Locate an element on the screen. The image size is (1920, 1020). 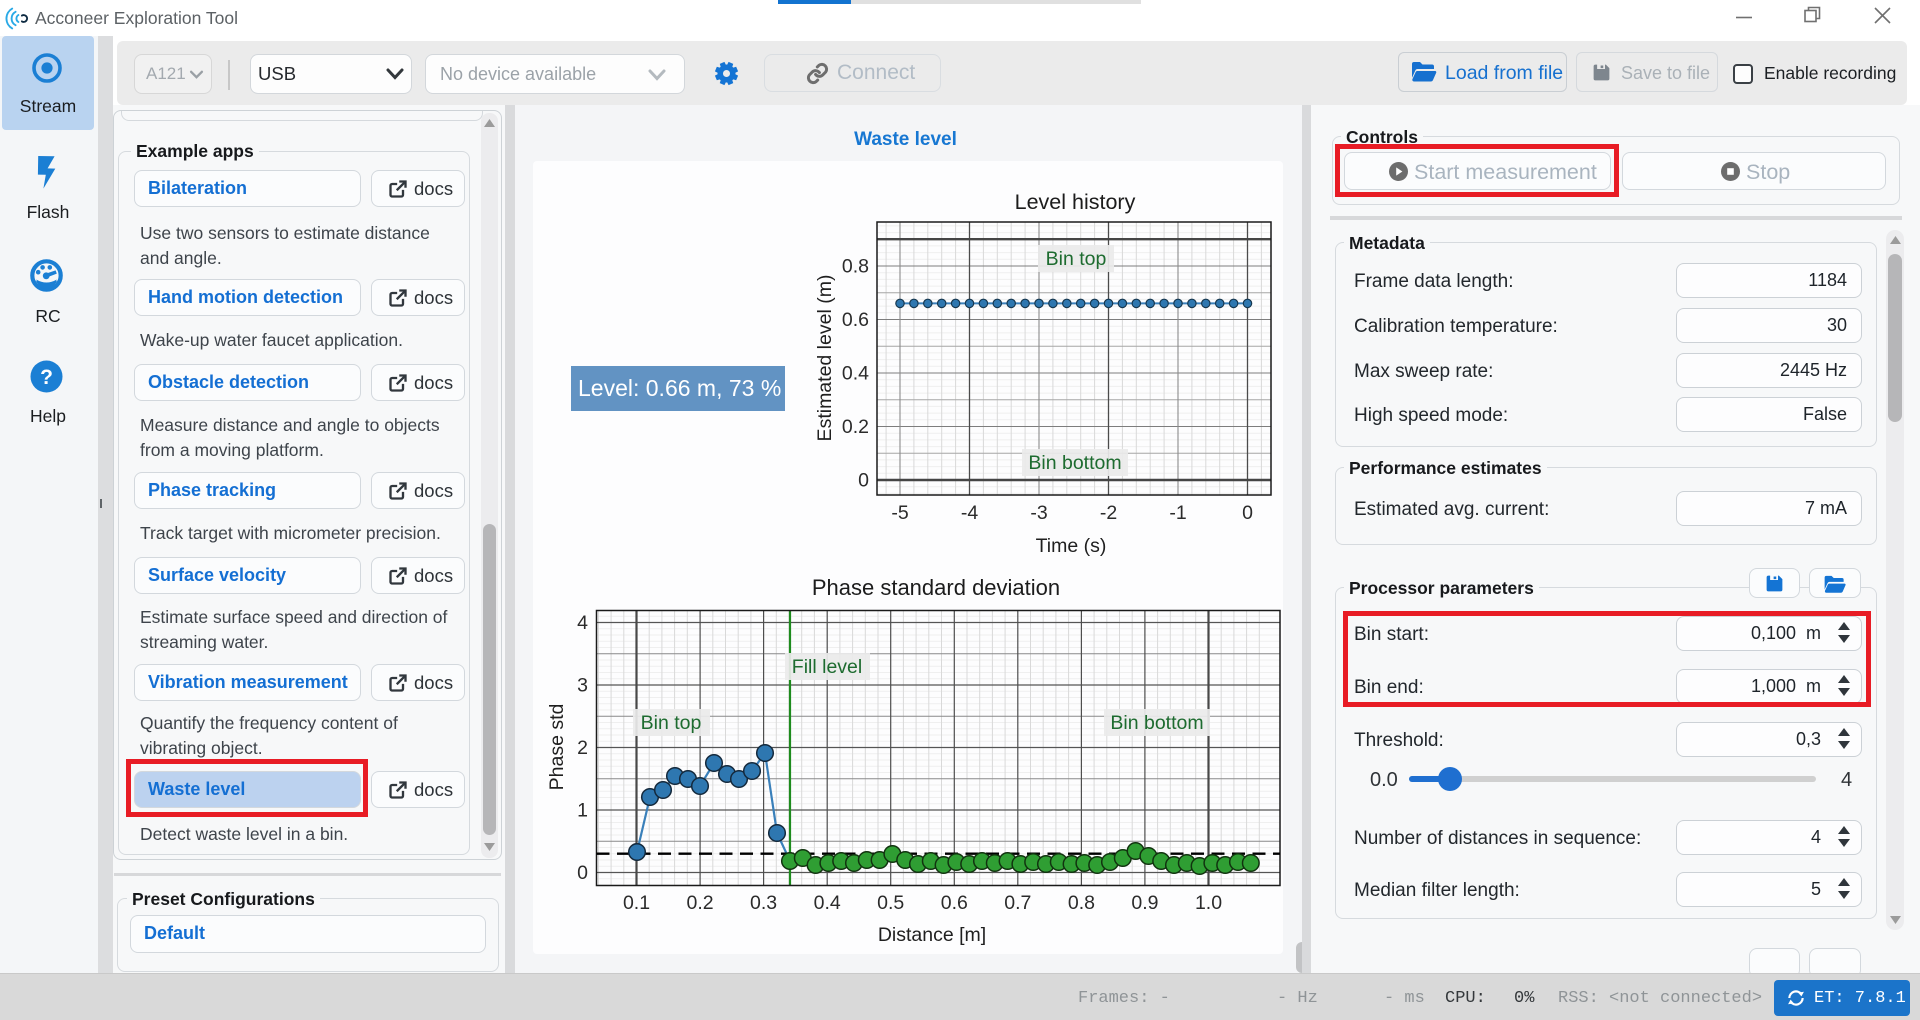
svg-text: Phase standard deviation is located at coordinates (936, 587).